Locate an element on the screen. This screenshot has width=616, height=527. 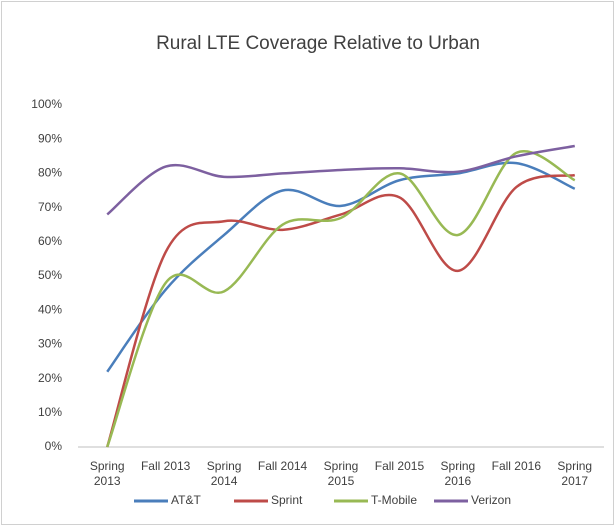
x-tick-label: Fall 2013 is located at coordinates (165, 466).